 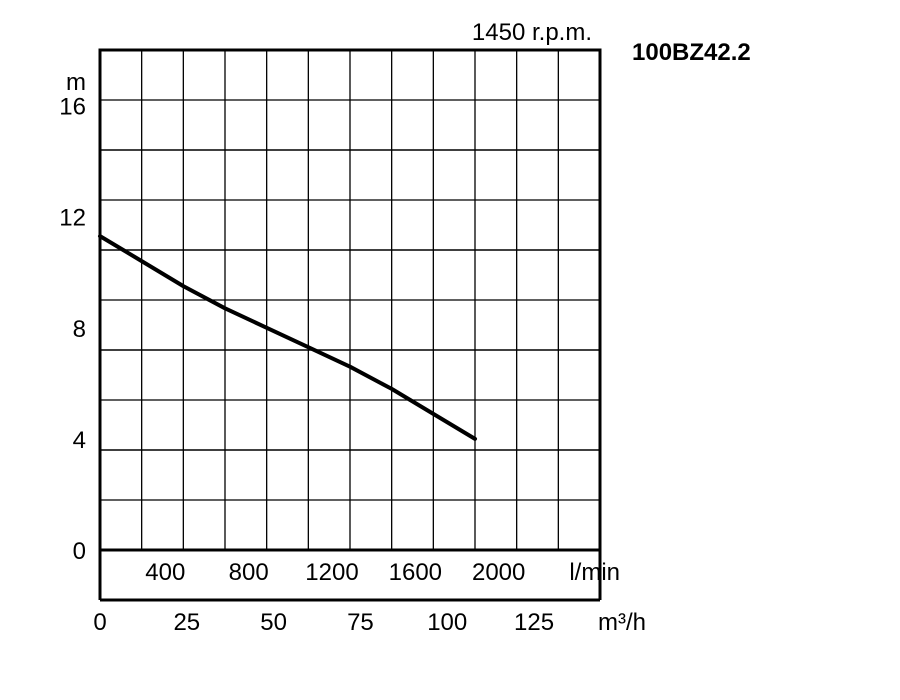 I want to click on y-tick-label: 4, so click(x=79, y=440).